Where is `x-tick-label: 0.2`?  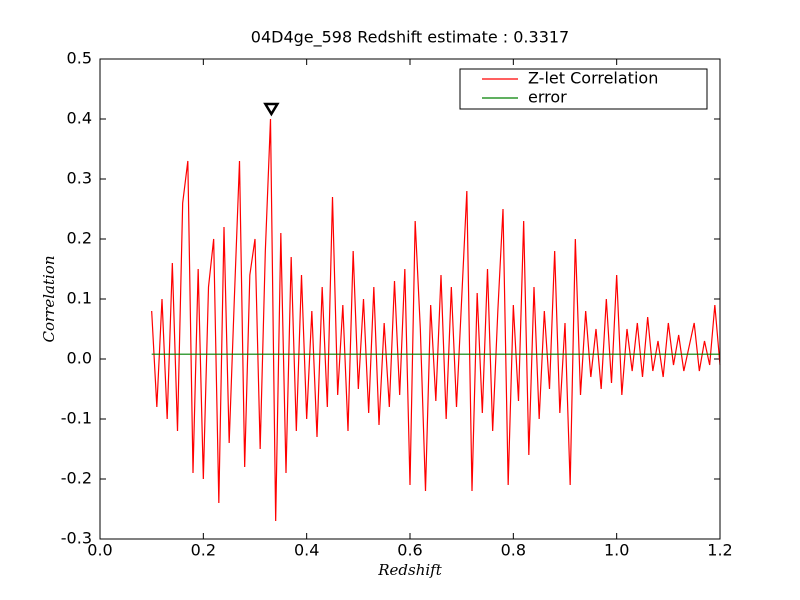
x-tick-label: 0.2 is located at coordinates (203, 550).